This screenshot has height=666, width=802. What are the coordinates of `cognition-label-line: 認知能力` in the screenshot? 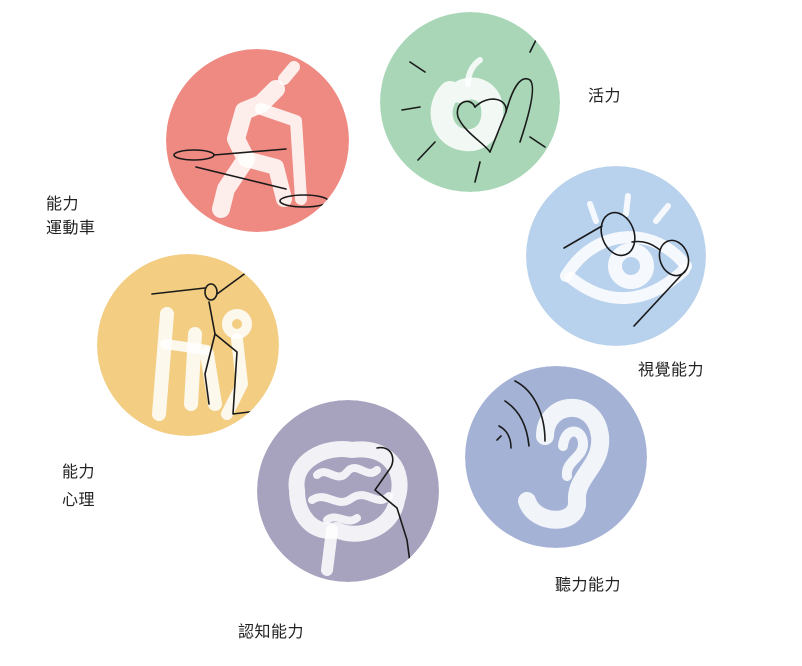 It's located at (271, 631).